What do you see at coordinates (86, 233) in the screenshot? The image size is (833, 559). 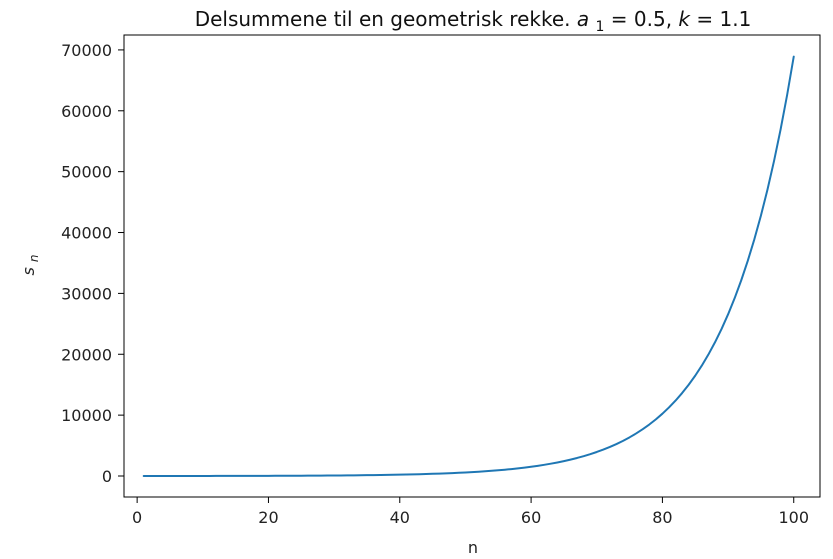 I see `y-tick-label: 40000` at bounding box center [86, 233].